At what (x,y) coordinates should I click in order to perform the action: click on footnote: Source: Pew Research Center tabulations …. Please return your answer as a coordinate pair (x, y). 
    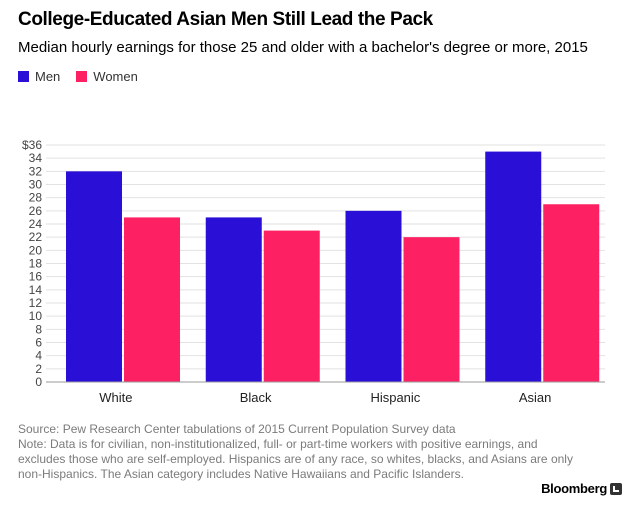
    Looking at the image, I should click on (298, 452).